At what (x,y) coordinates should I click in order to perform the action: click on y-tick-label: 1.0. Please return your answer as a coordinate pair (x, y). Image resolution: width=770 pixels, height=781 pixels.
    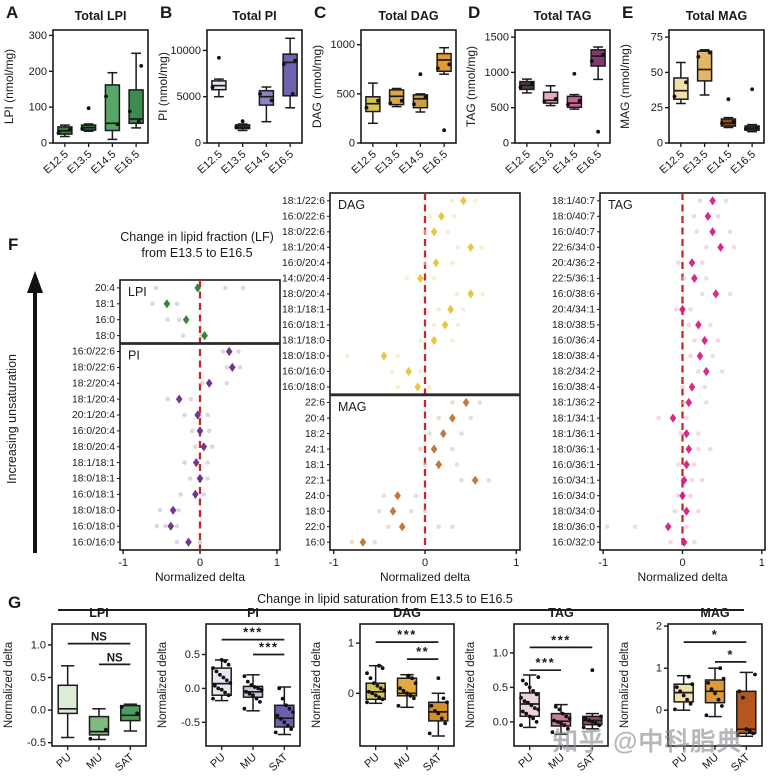
    Looking at the image, I should click on (500, 653).